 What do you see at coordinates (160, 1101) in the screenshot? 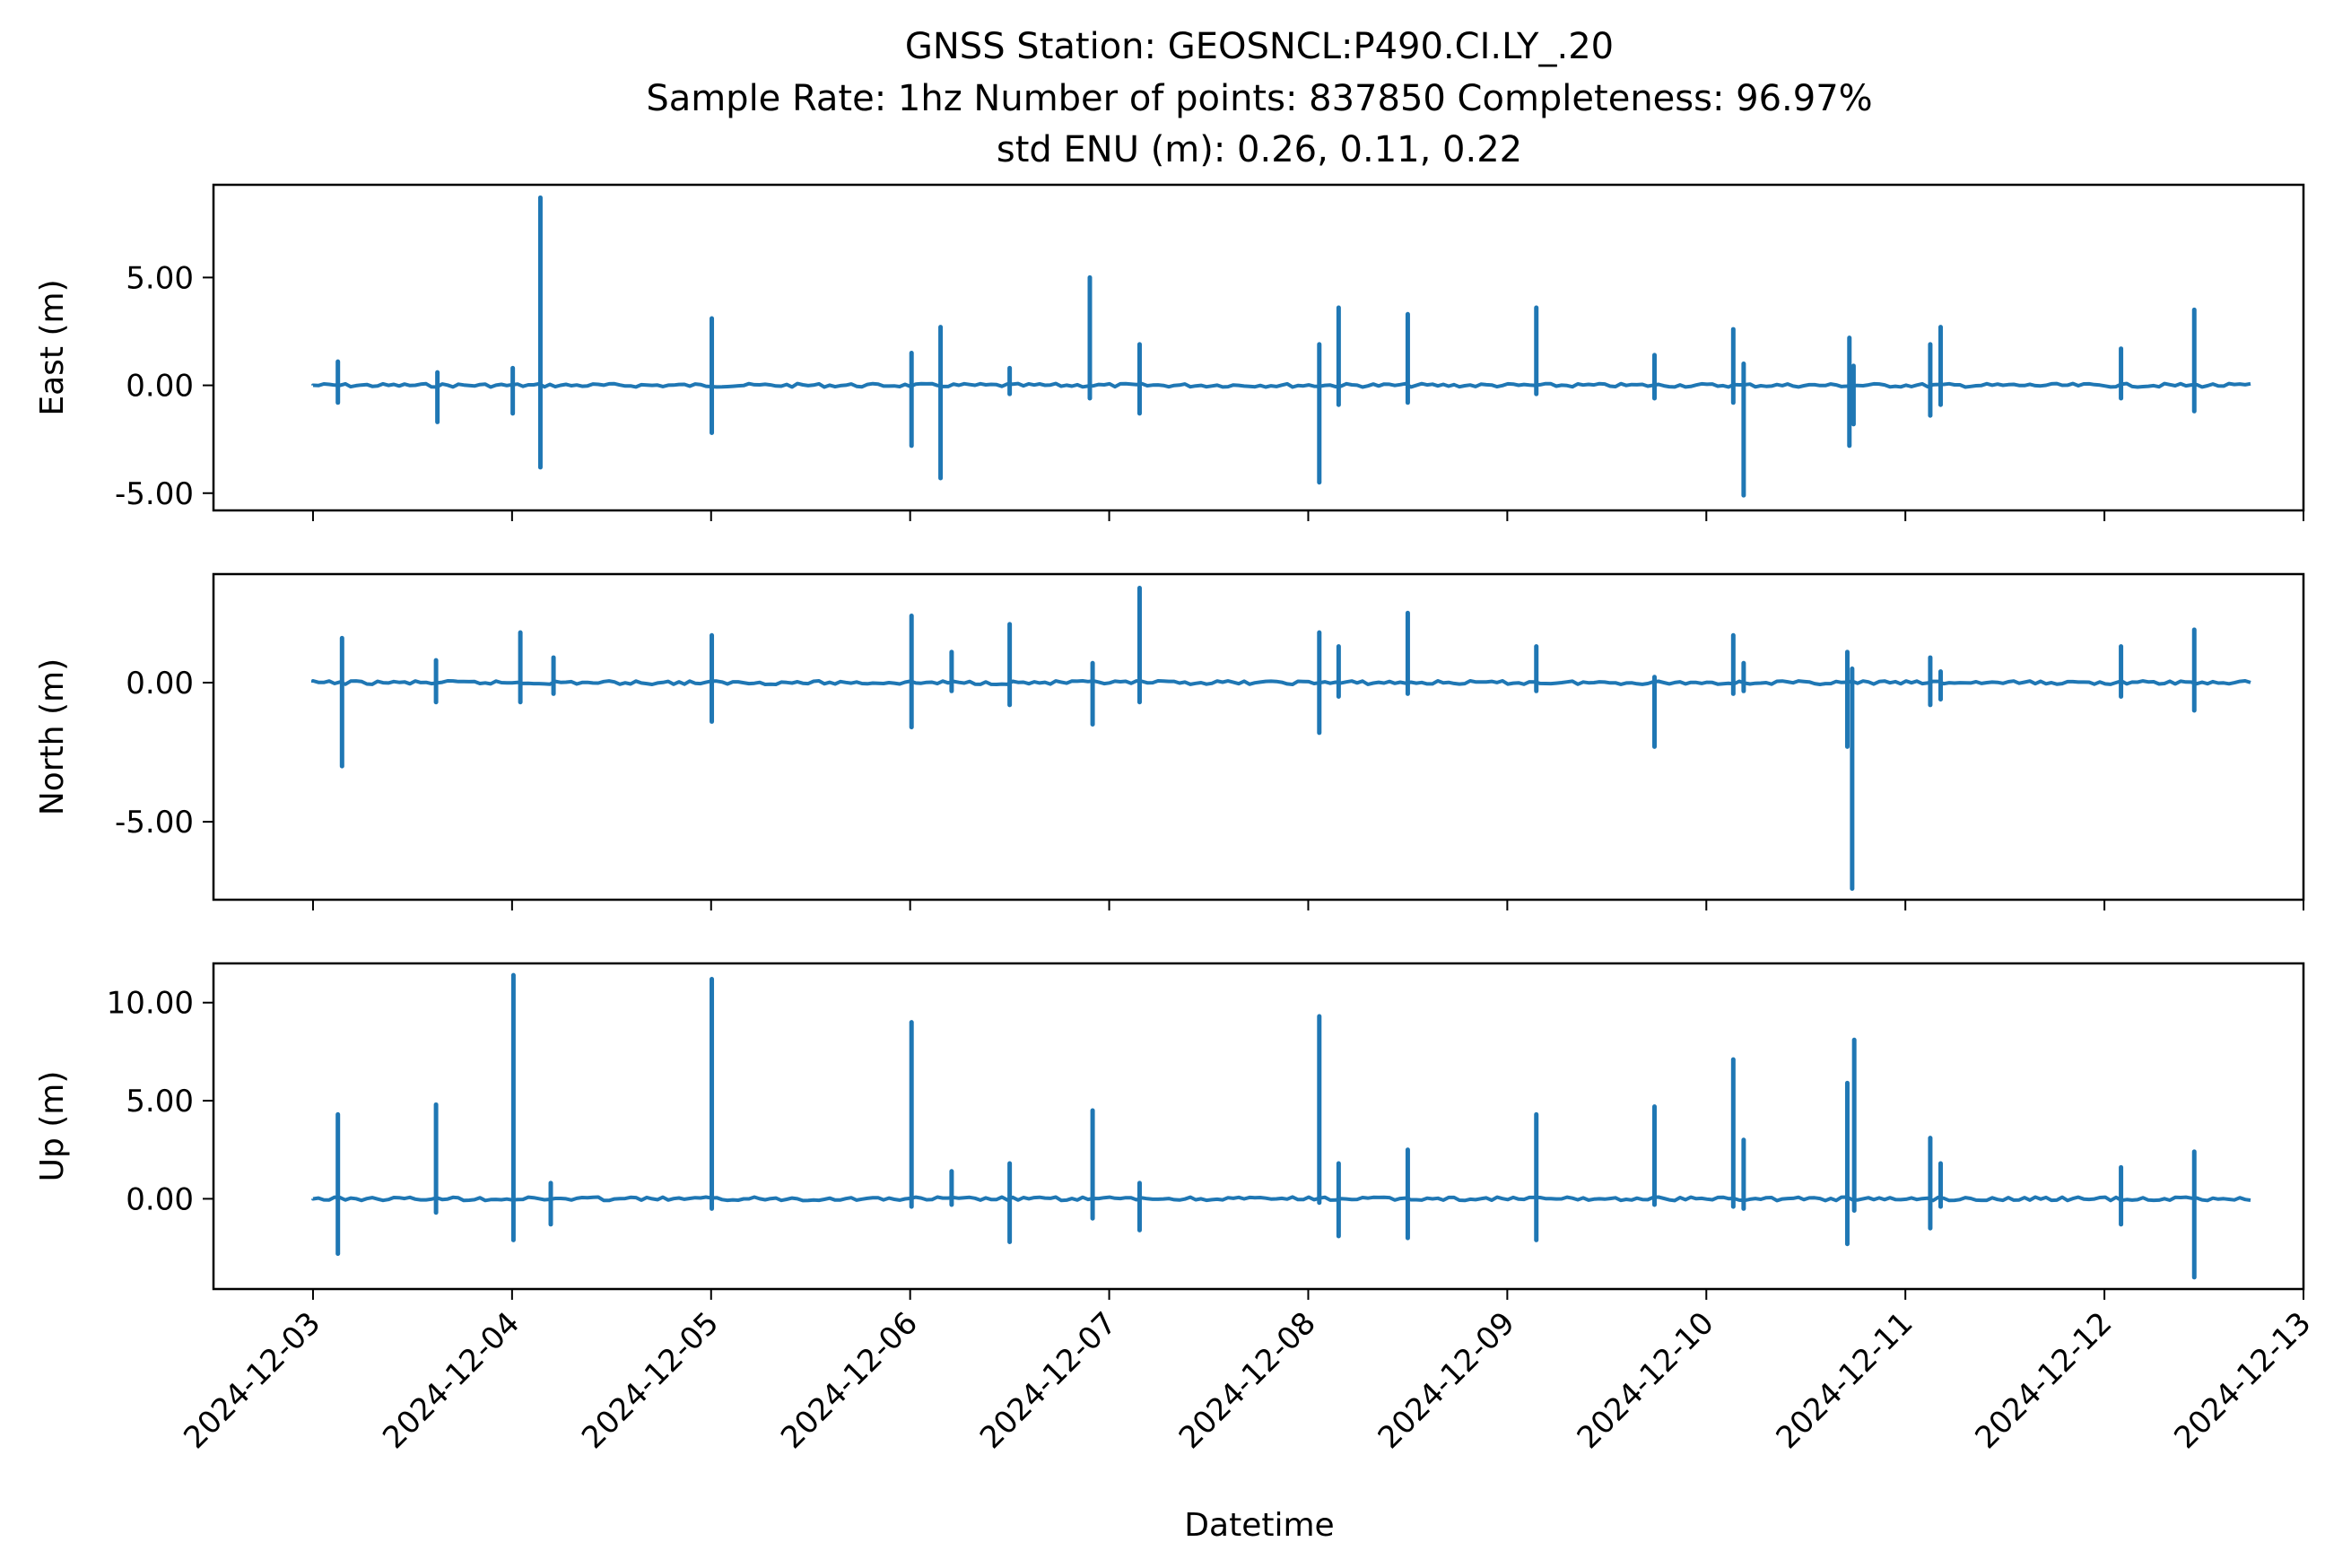
I see `up-ytick-label-1: 5.00` at bounding box center [160, 1101].